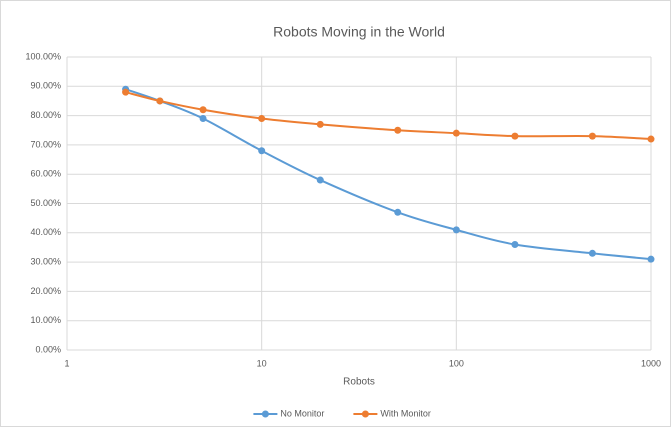 Image resolution: width=671 pixels, height=427 pixels. What do you see at coordinates (45, 261) in the screenshot?
I see `y-tick-label: 30.00%` at bounding box center [45, 261].